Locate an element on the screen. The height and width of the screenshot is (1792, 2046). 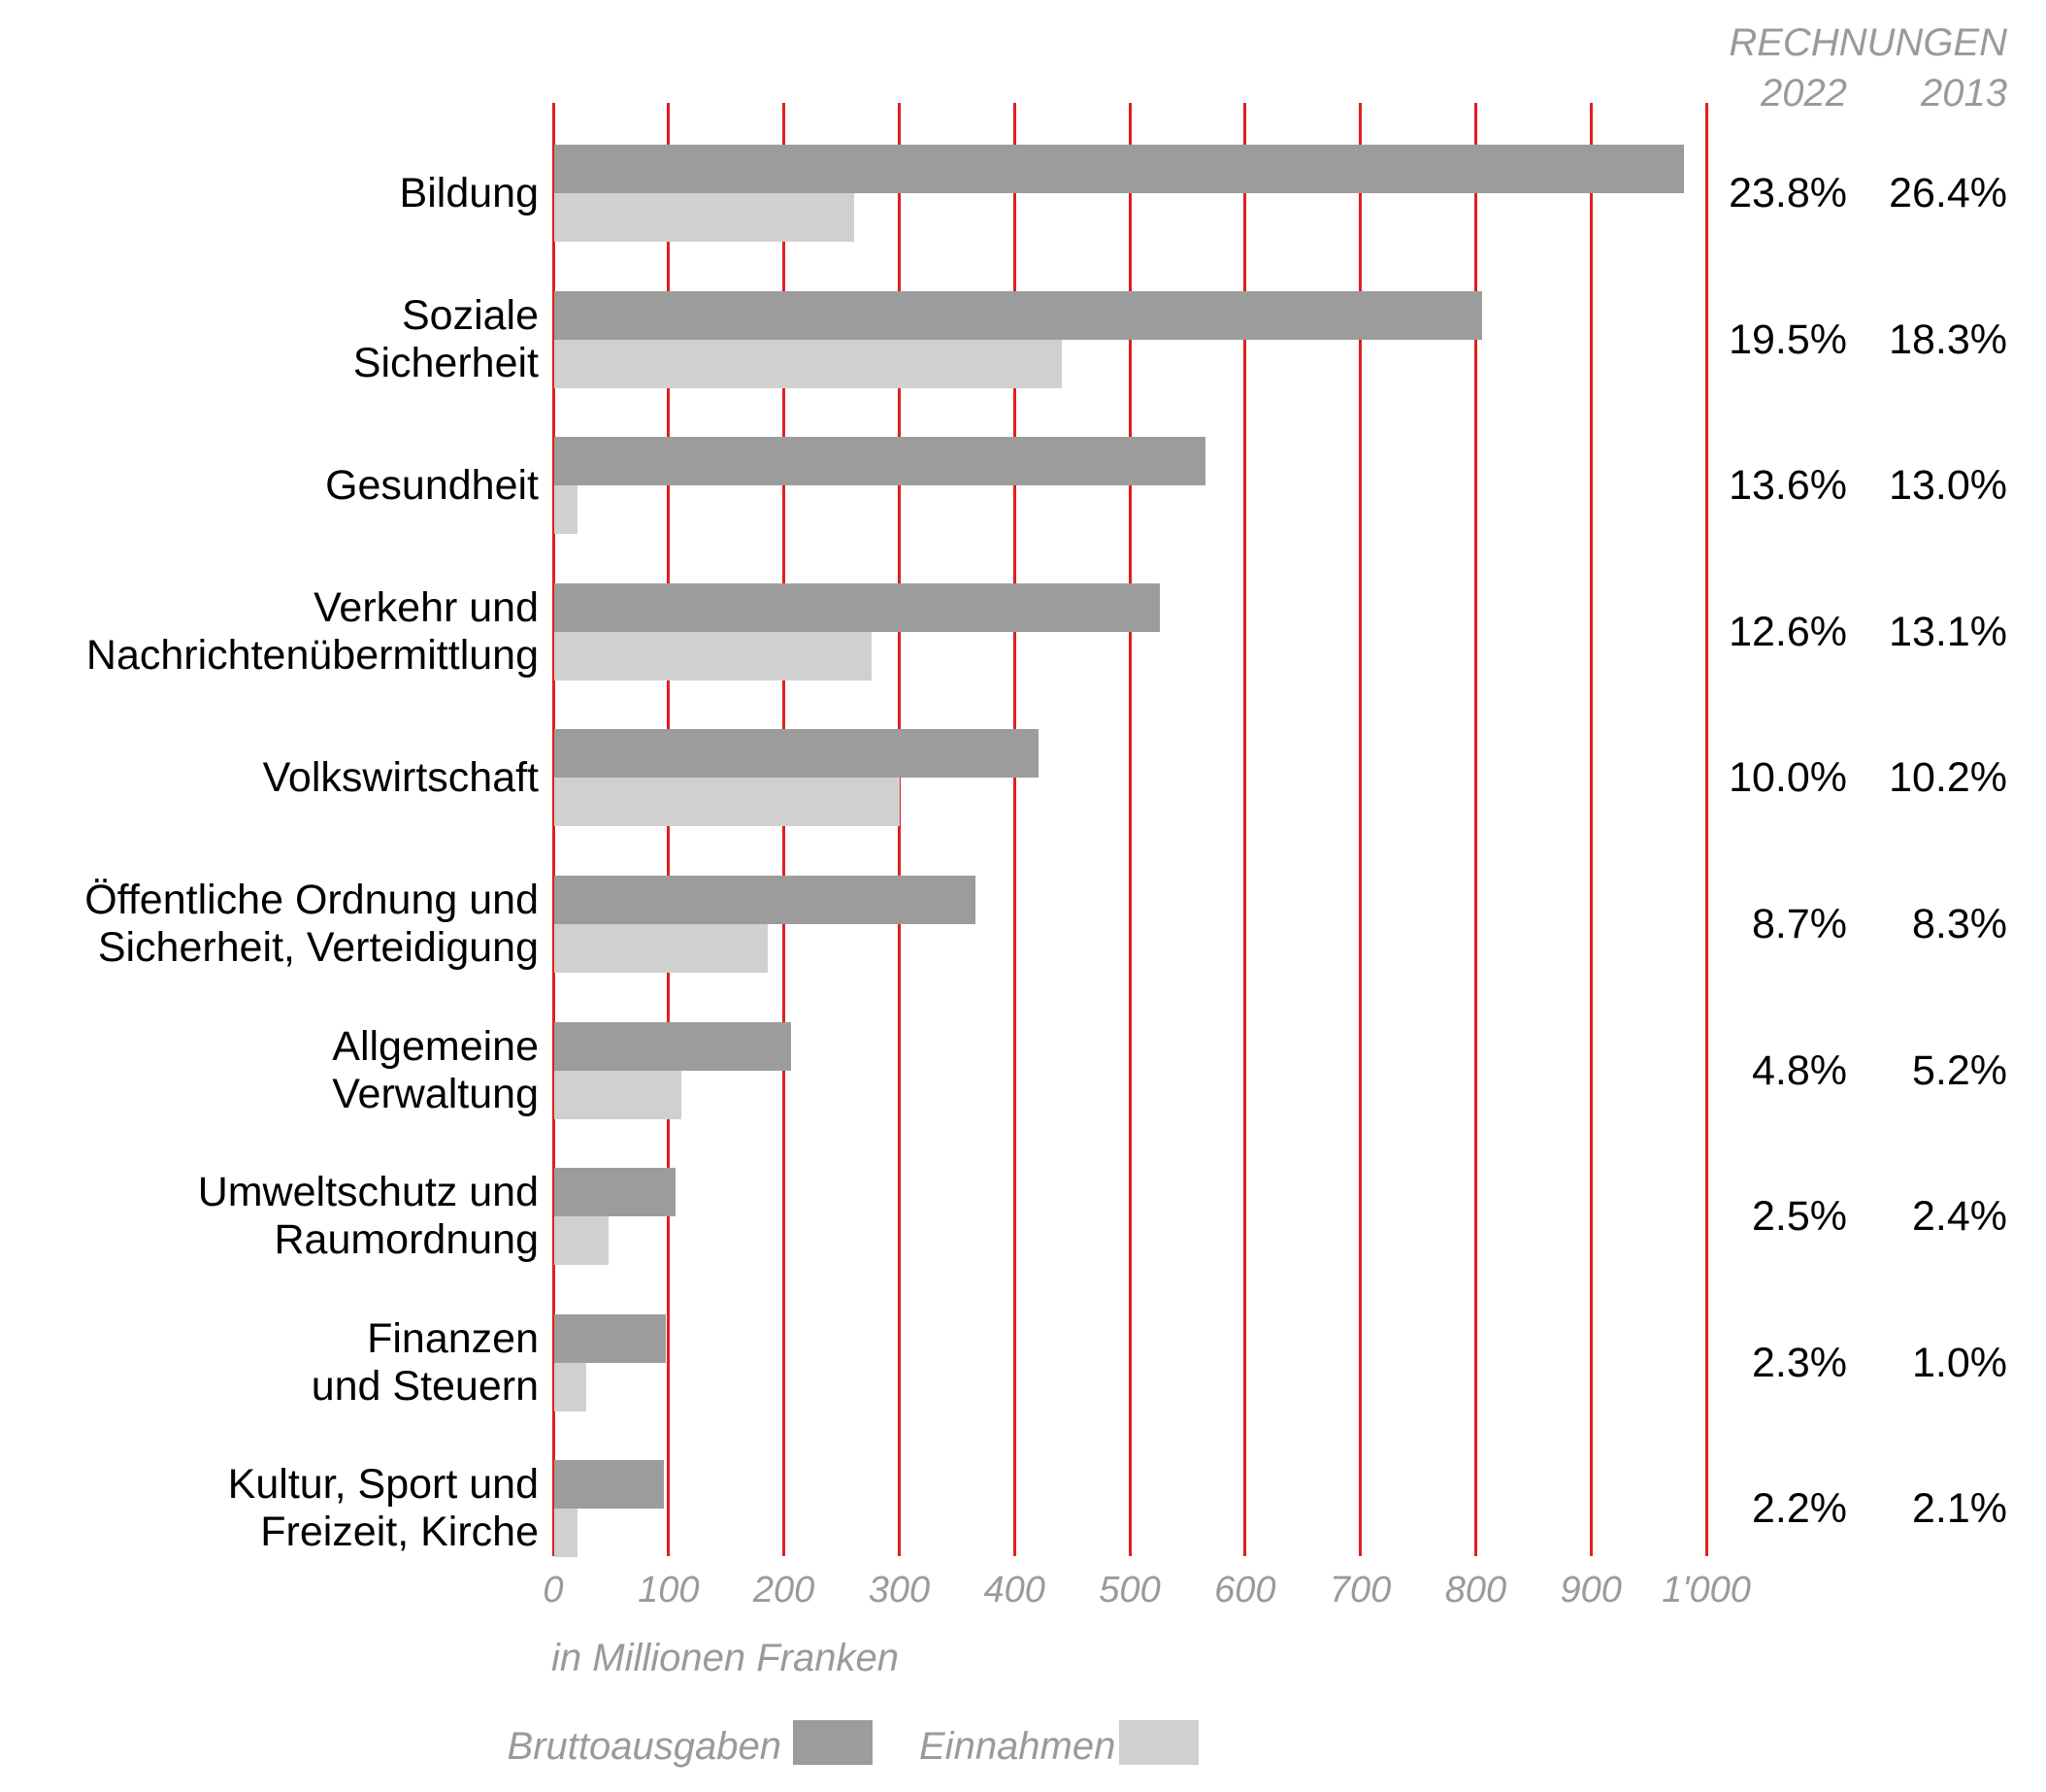
percent-2013: 8.3% is located at coordinates (1959, 924).